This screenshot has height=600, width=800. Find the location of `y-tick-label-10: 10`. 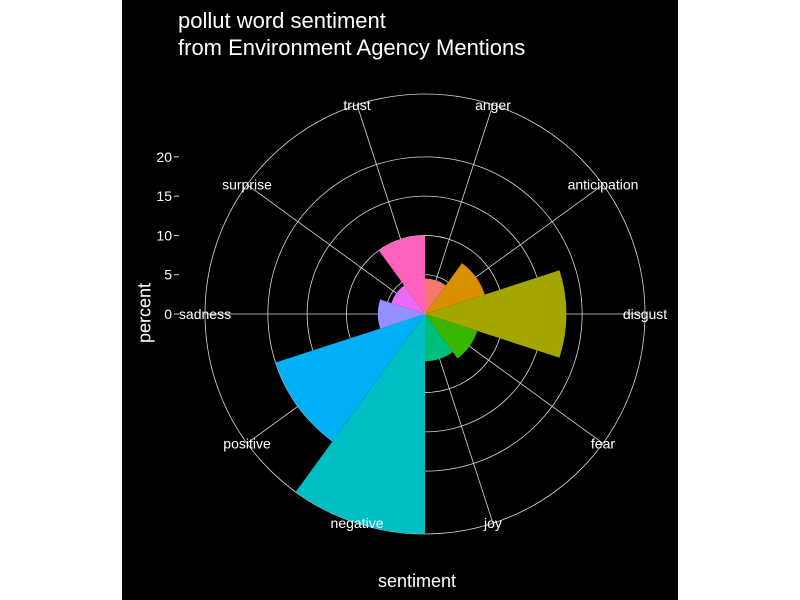

y-tick-label-10: 10 is located at coordinates (164, 235).